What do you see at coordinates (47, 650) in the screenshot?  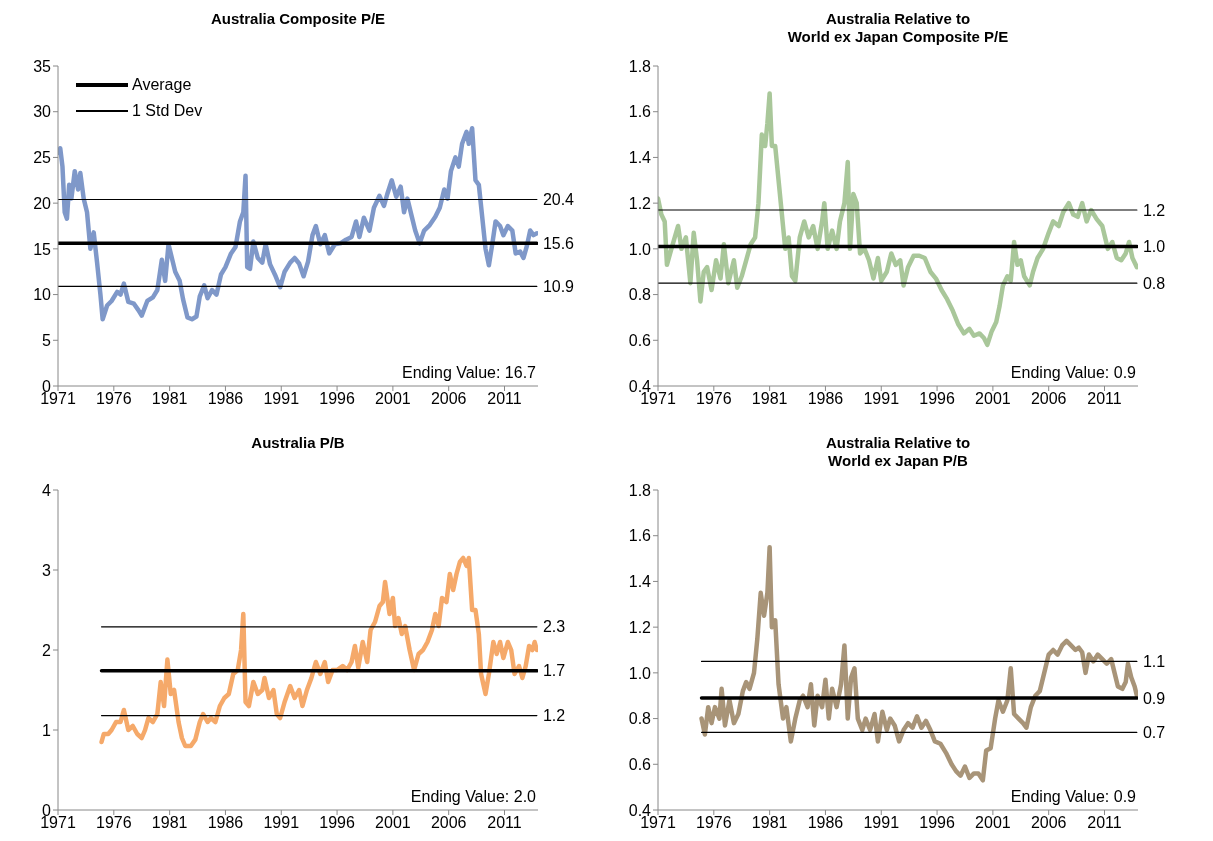 I see `y-tick-label: 2` at bounding box center [47, 650].